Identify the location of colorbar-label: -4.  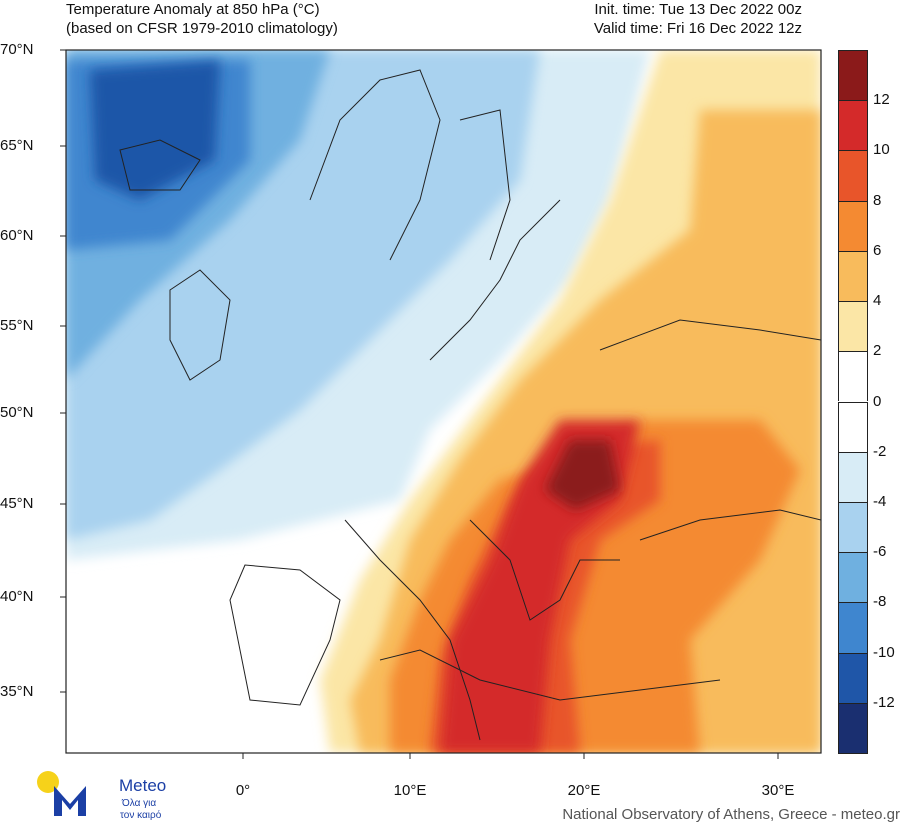
(880, 501).